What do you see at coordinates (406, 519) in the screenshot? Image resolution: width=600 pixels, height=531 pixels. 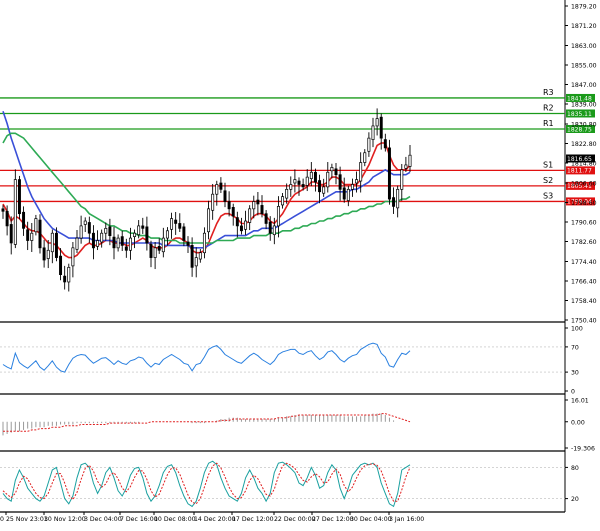 I see `time-tick-label: 3 Jan 16:00` at bounding box center [406, 519].